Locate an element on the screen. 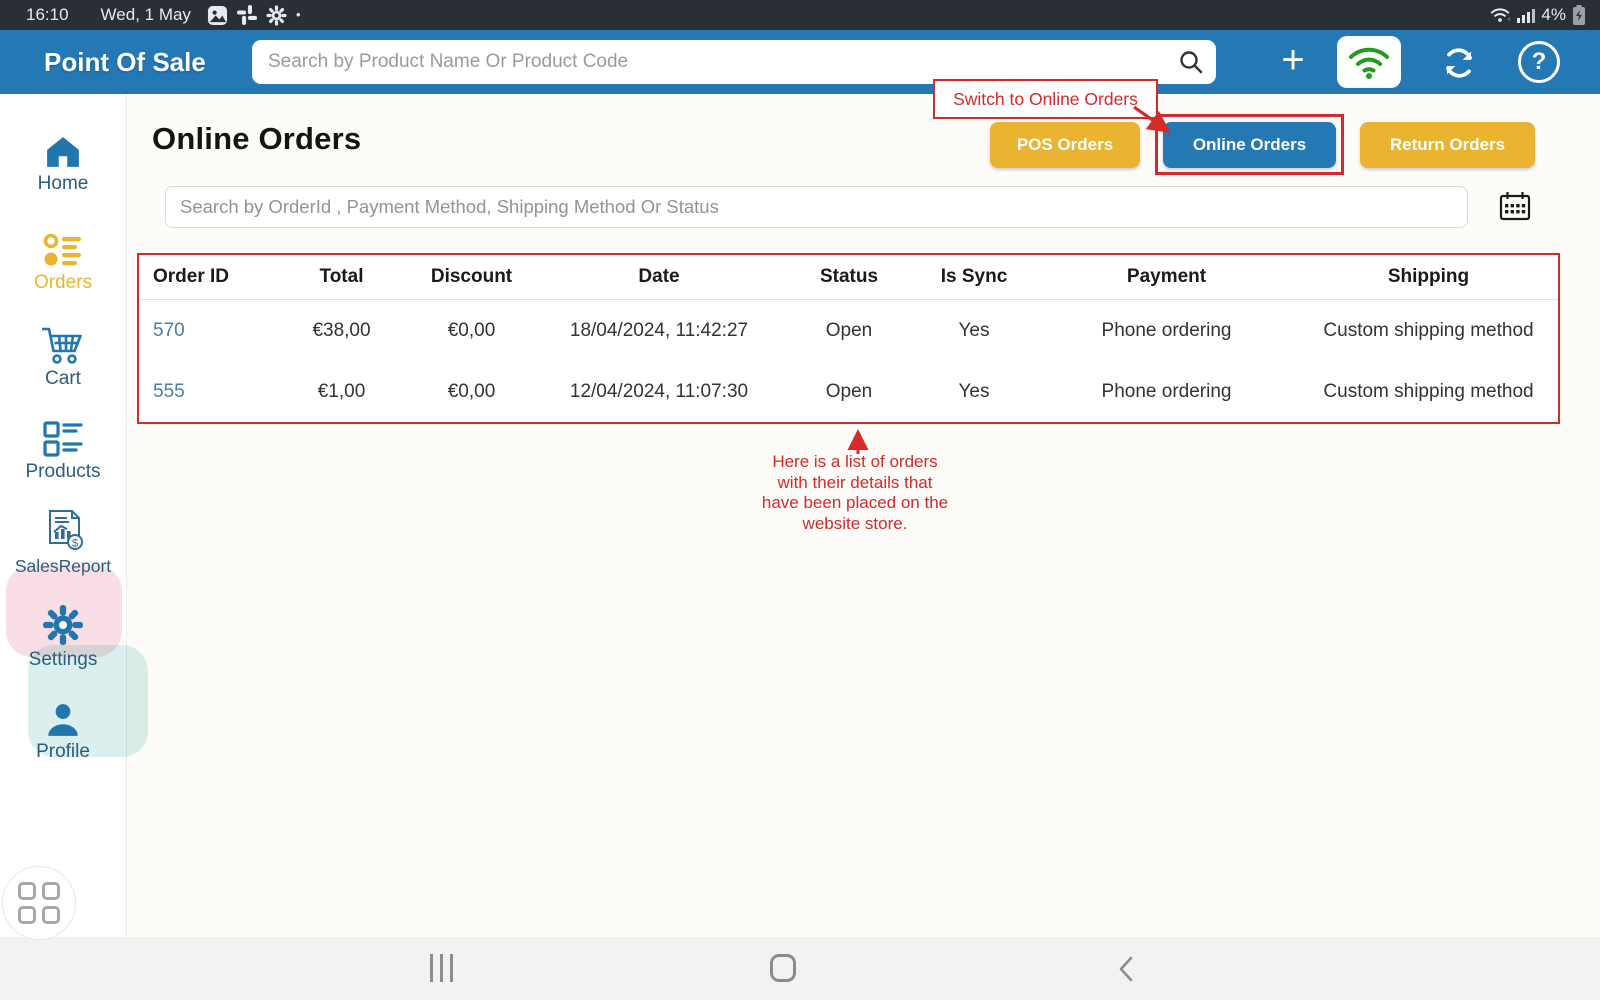  col-status: Status is located at coordinates (849, 276).